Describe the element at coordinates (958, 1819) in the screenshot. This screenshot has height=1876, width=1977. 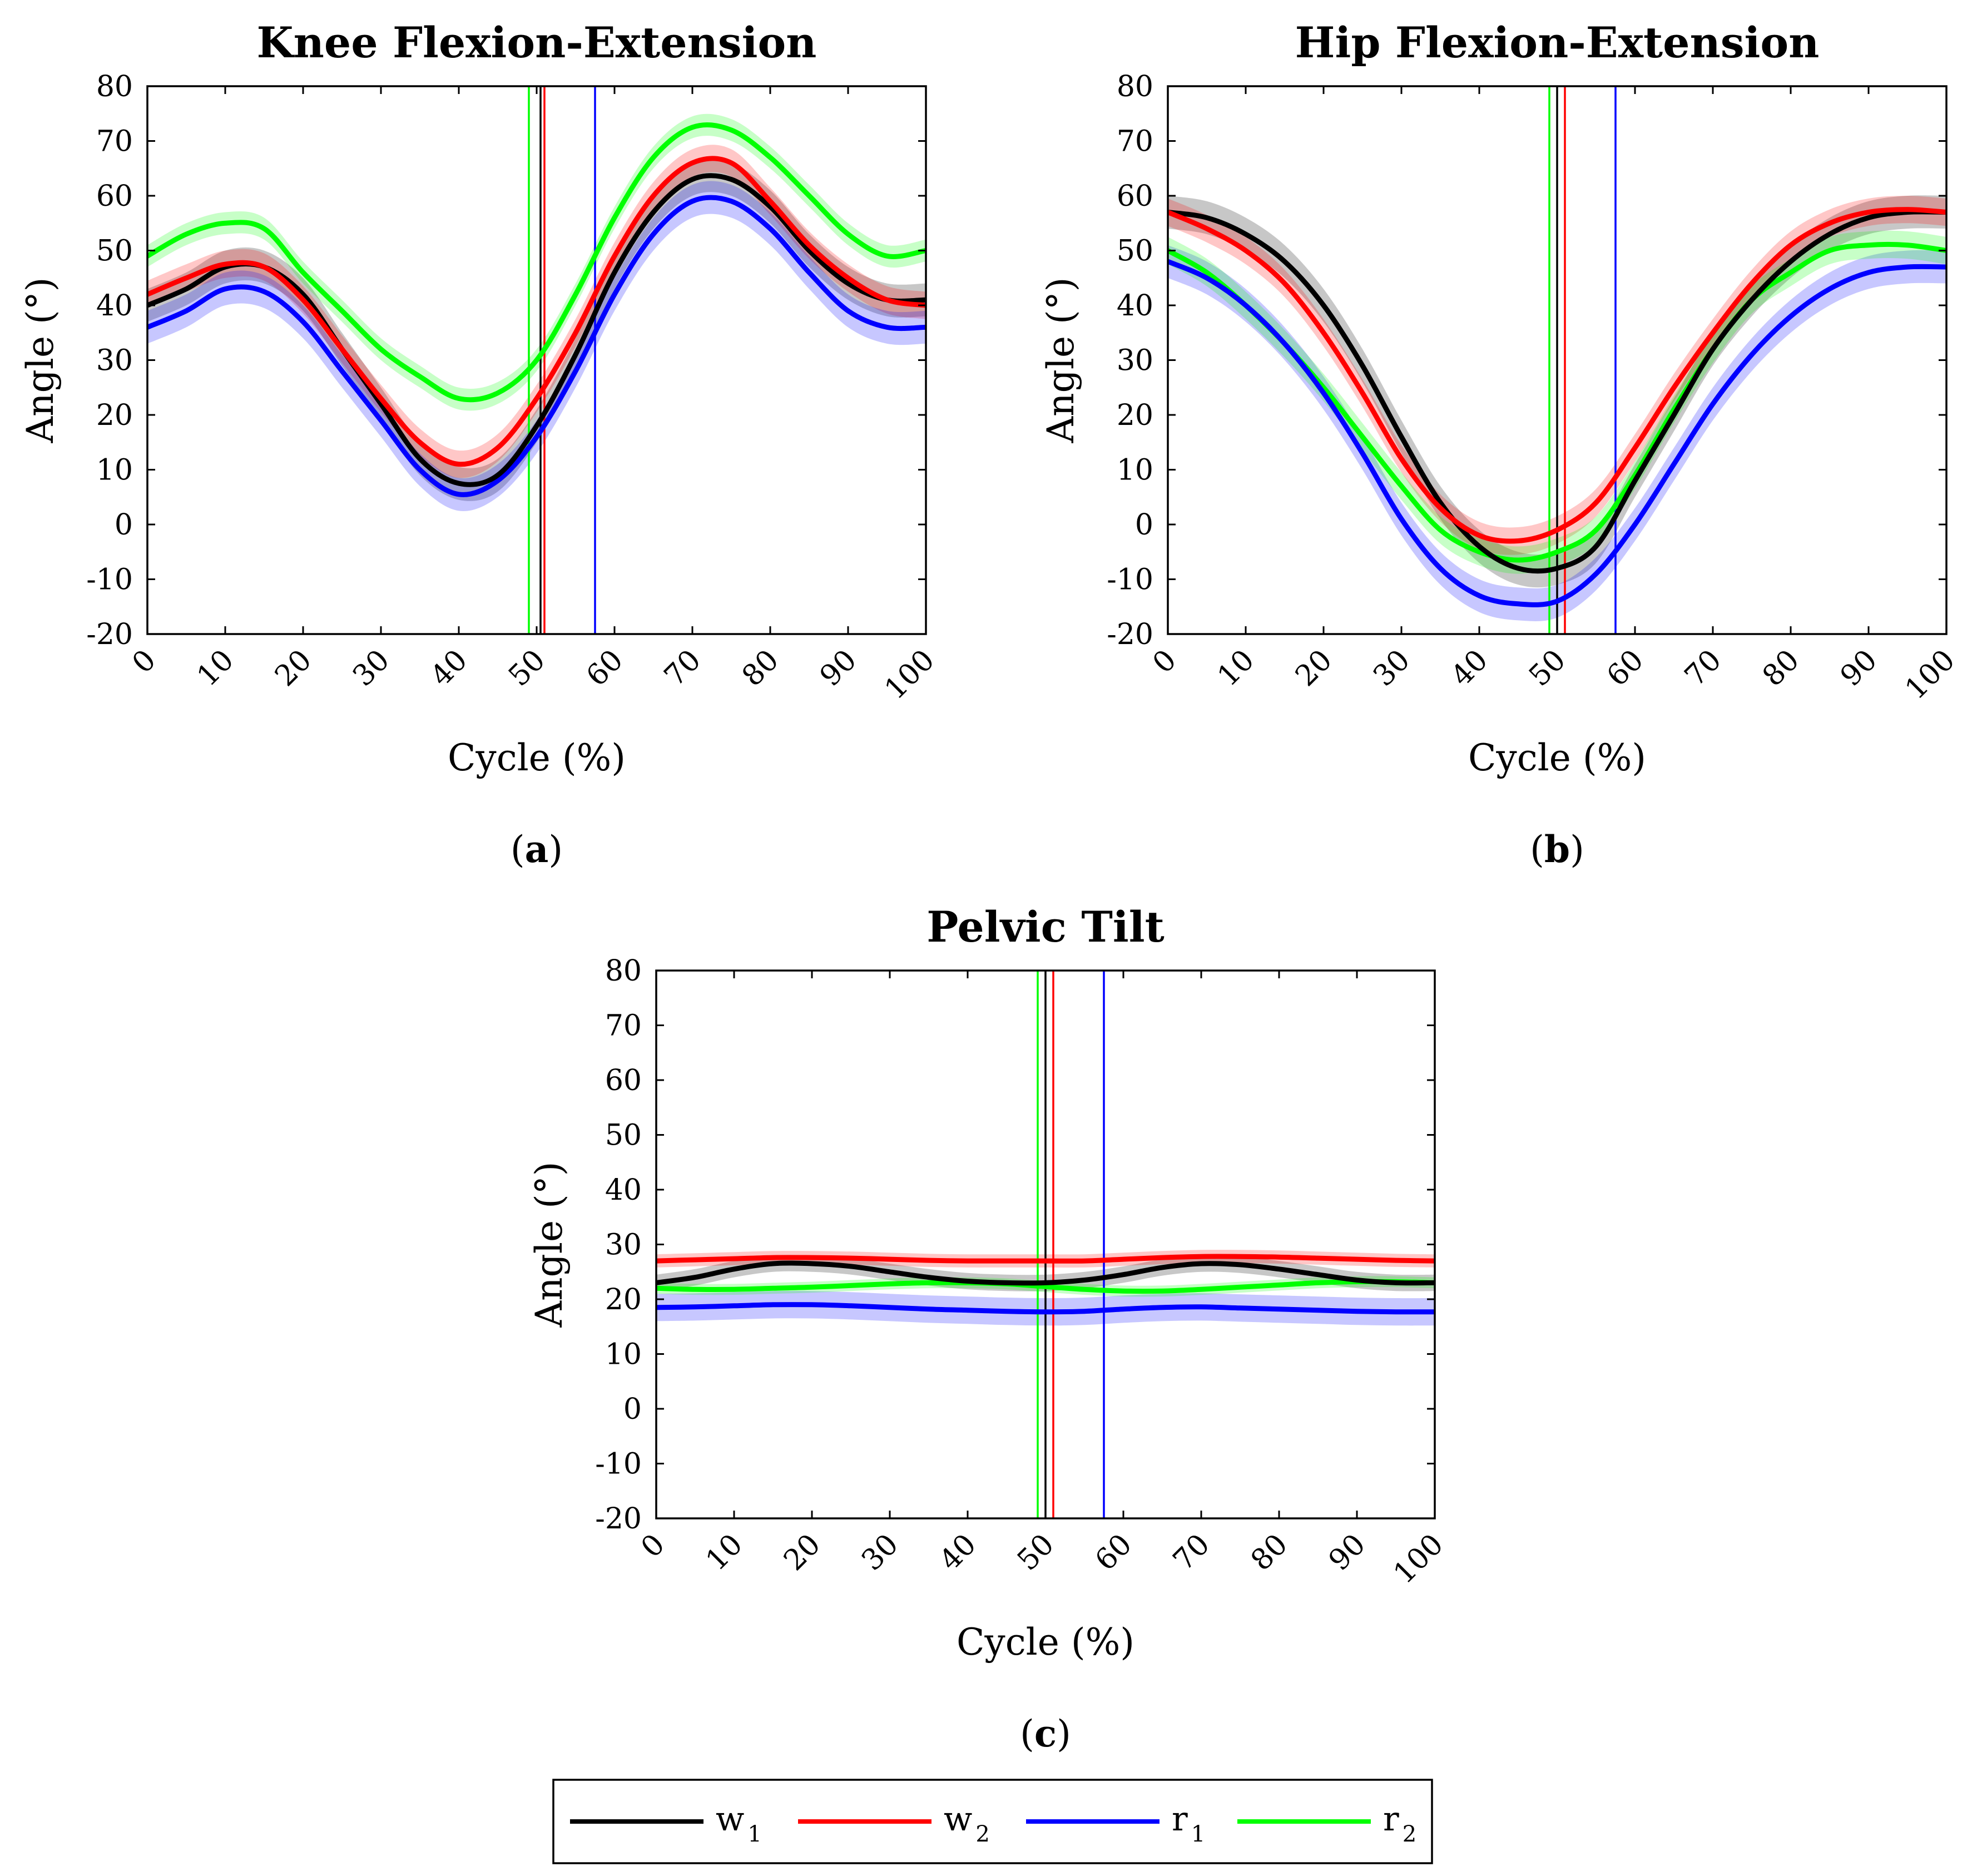
I see `legend-label-base: w` at that location.